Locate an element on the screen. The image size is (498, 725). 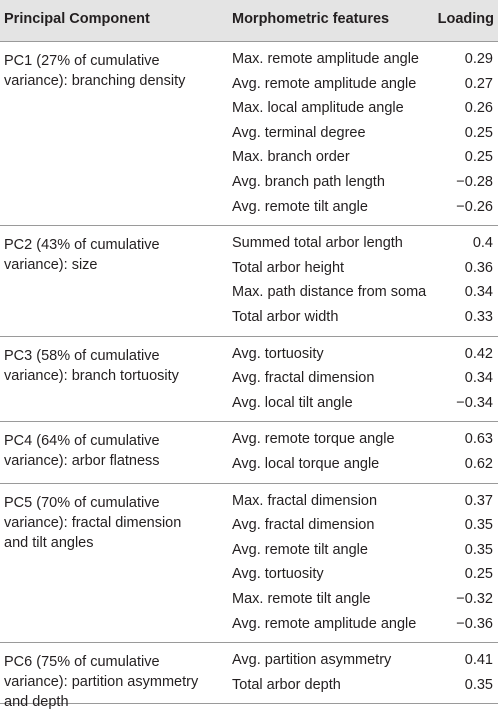
header-morphometric-features: Morphometric features is located at coordinates (311, 19).